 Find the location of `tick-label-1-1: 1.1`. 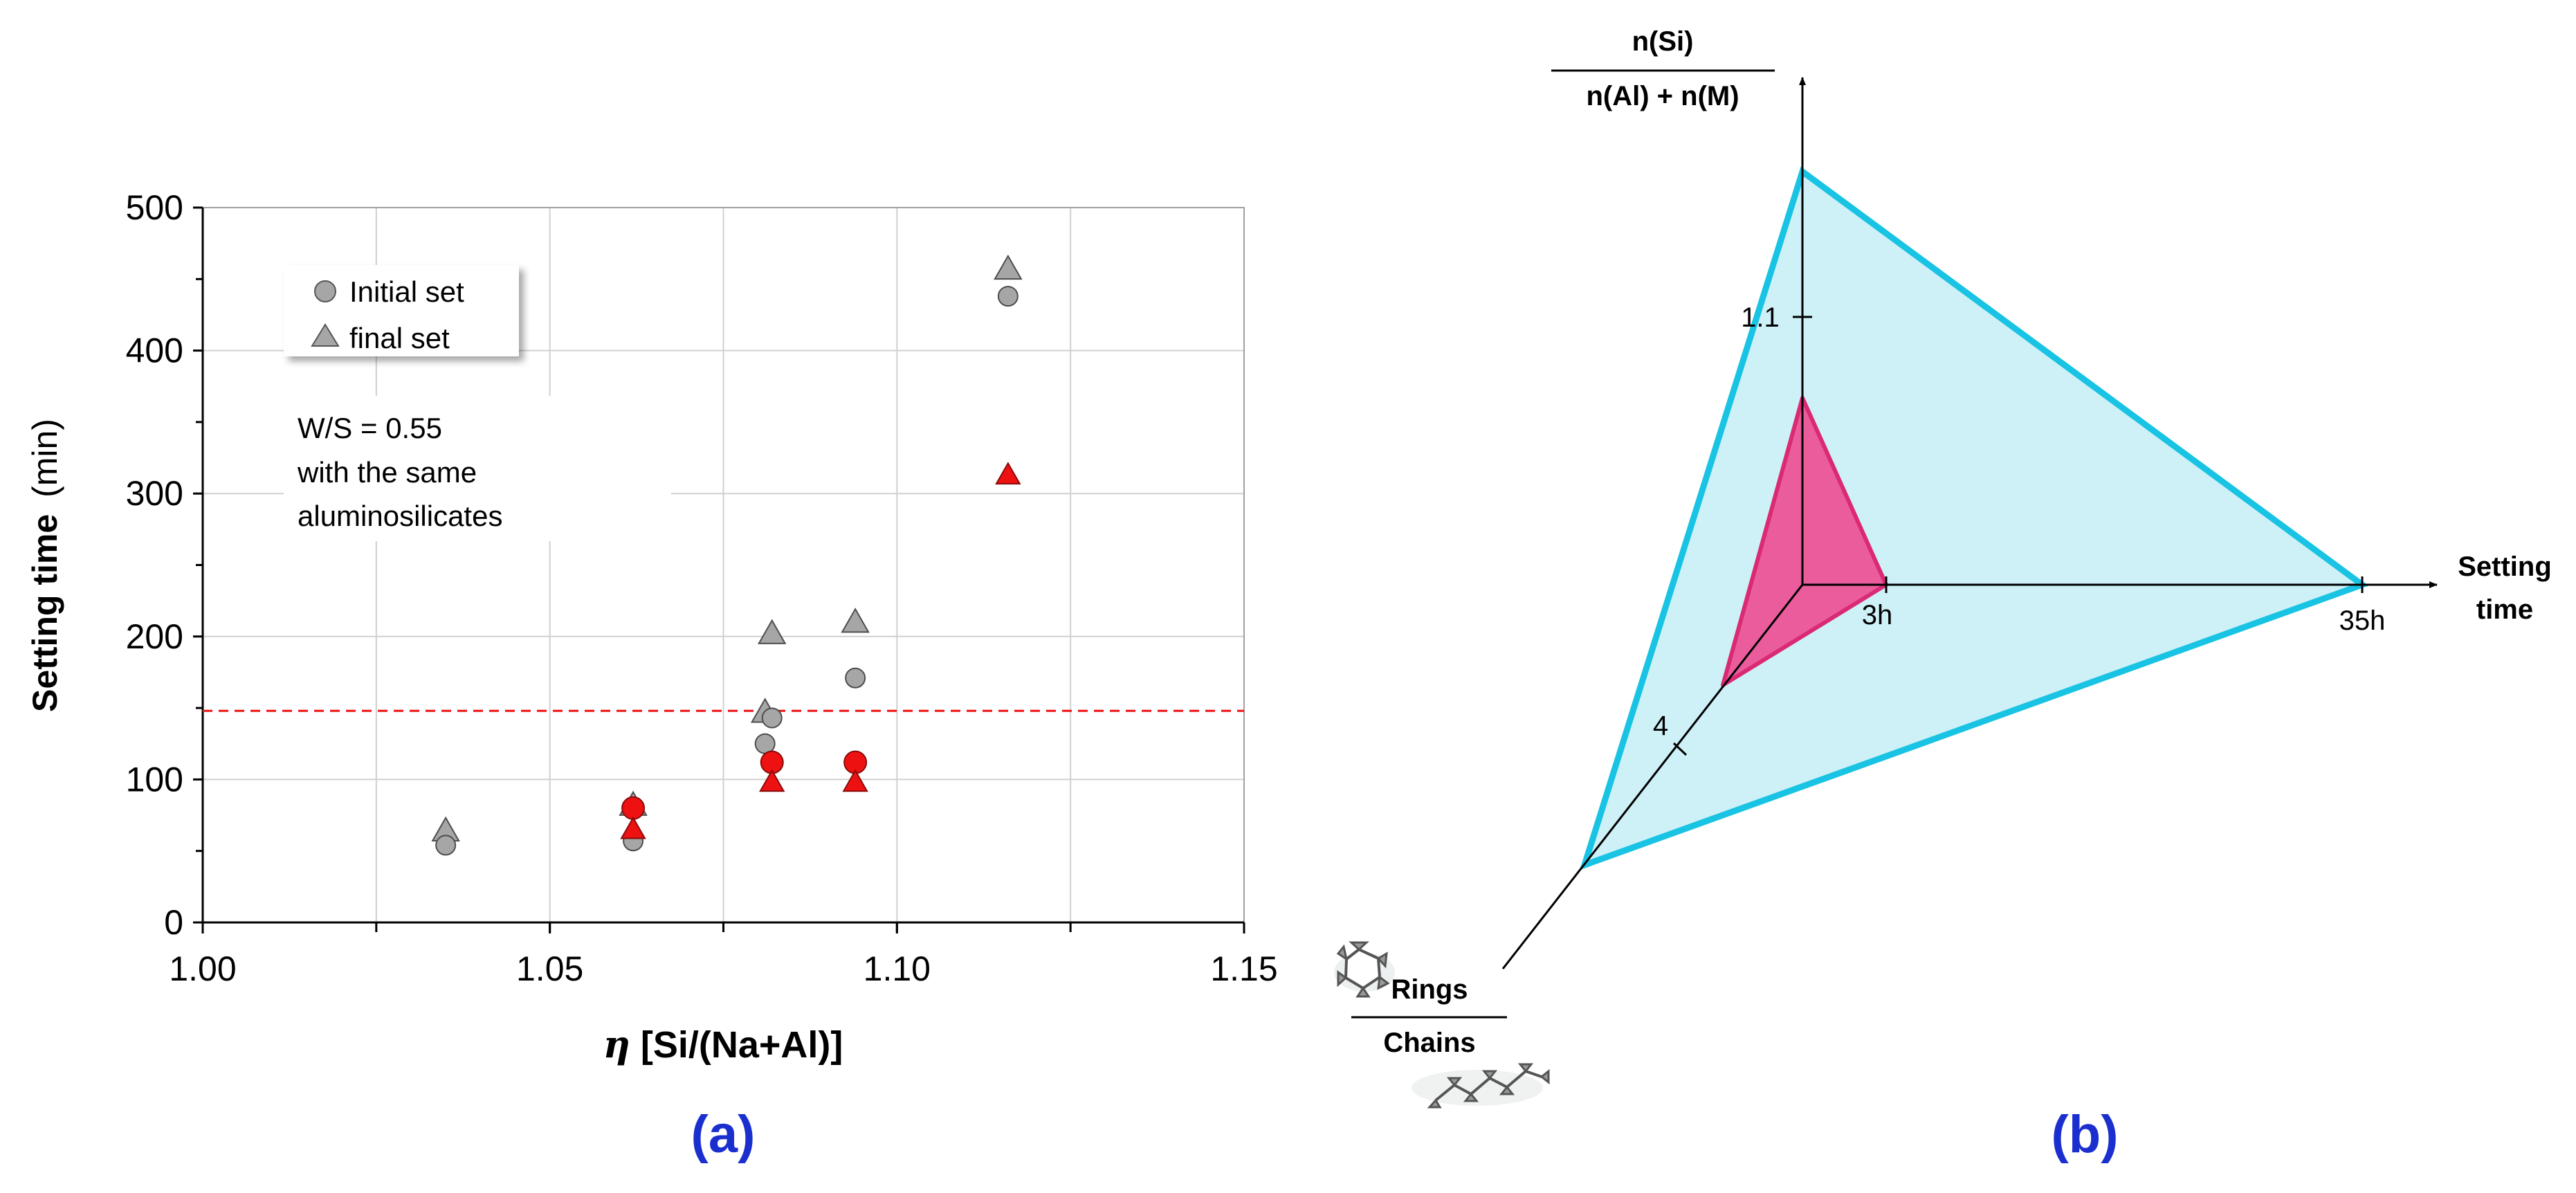

tick-label-1-1: 1.1 is located at coordinates (1761, 317).